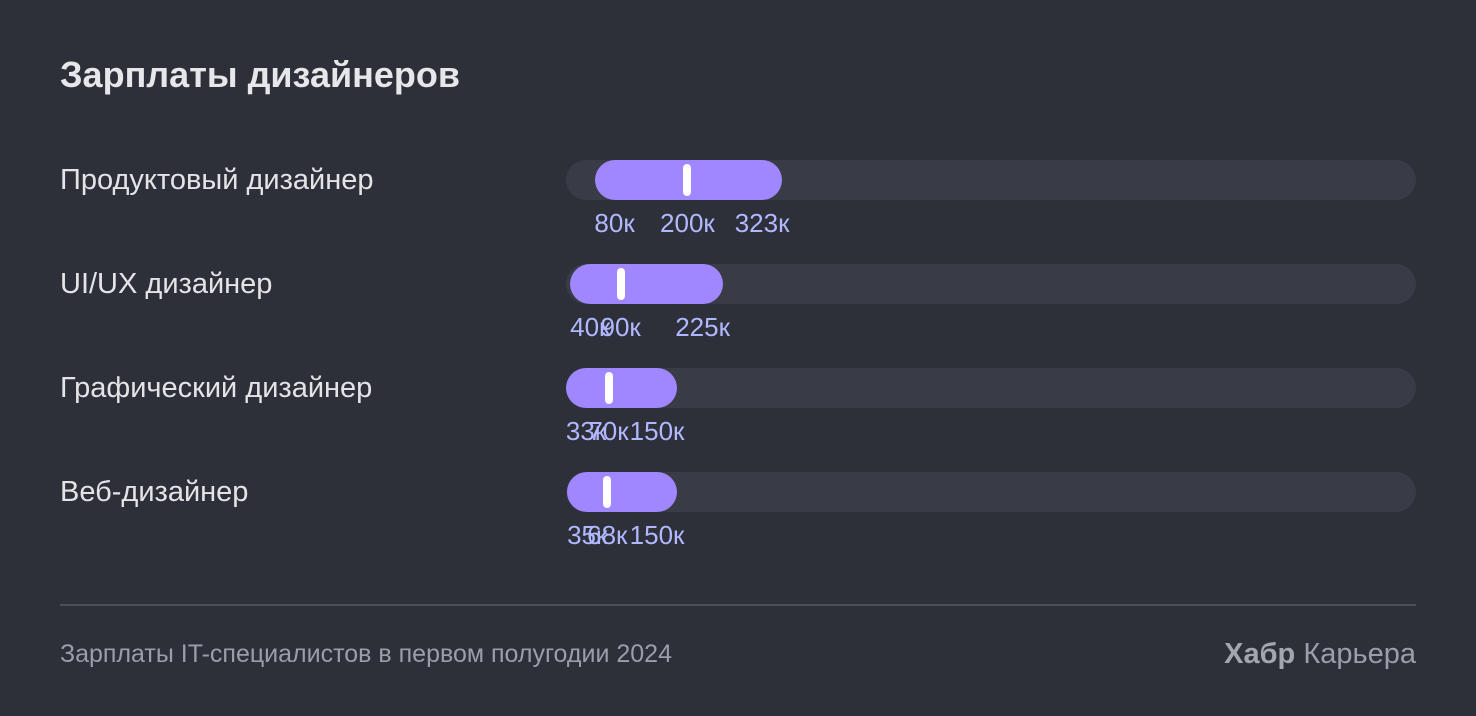  I want to click on min-value-label: 33к, so click(586, 431).